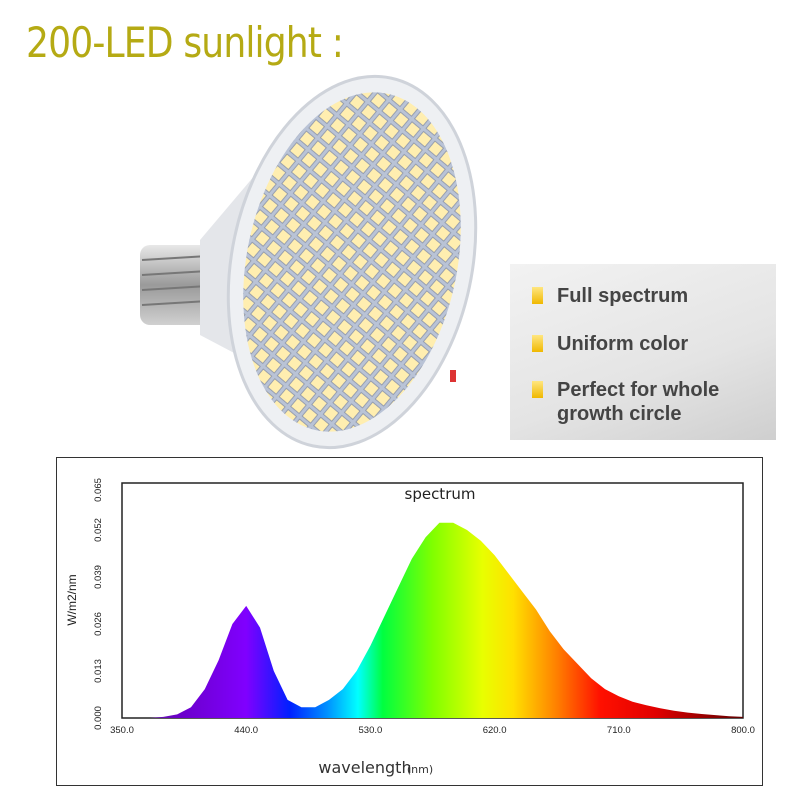 The width and height of the screenshot is (800, 800). I want to click on y-tick-label: 0.000, so click(98, 718).